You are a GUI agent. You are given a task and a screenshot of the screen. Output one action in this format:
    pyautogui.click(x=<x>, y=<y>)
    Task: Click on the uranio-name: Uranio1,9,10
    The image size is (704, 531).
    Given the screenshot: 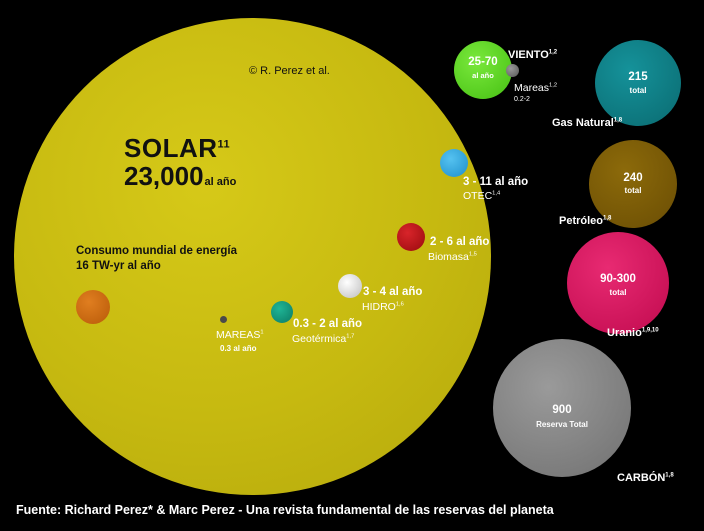 What is the action you would take?
    pyautogui.click(x=633, y=333)
    